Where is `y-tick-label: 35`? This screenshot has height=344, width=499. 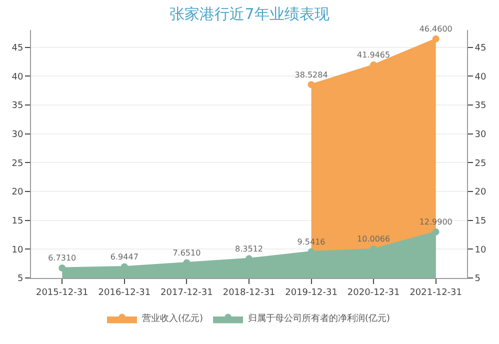
y-tick-label: 35 is located at coordinates (18, 106).